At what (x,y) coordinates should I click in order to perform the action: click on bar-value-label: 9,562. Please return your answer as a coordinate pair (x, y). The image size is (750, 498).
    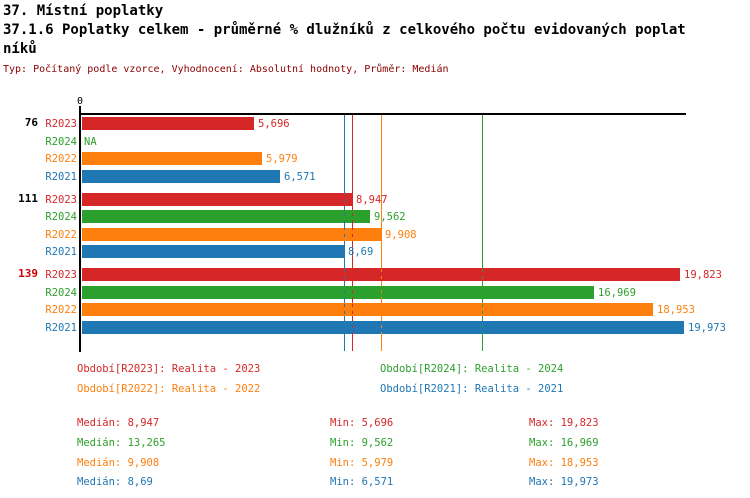
    Looking at the image, I should click on (390, 217).